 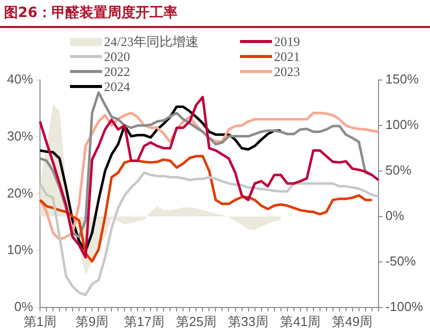 I want to click on y2-tick-label: 0%, so click(x=395, y=216).